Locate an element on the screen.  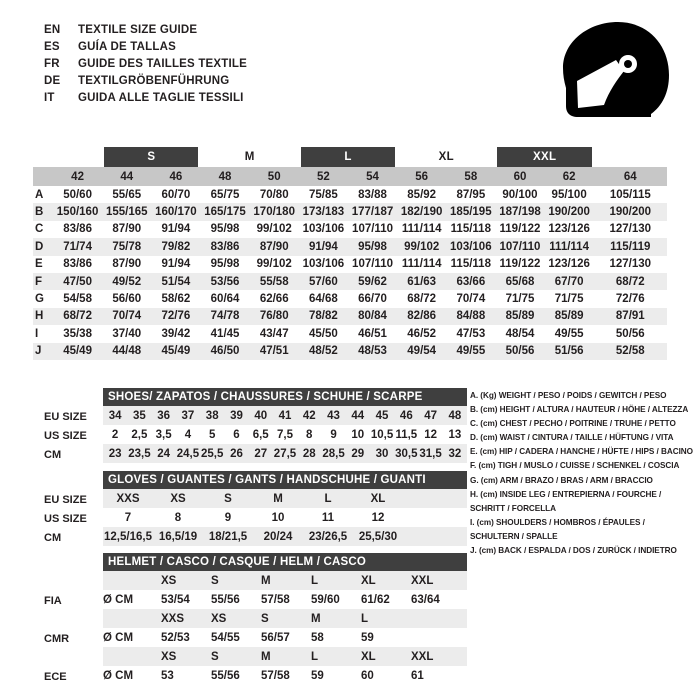
table-cell: 7,5 is located at coordinates (284, 434).